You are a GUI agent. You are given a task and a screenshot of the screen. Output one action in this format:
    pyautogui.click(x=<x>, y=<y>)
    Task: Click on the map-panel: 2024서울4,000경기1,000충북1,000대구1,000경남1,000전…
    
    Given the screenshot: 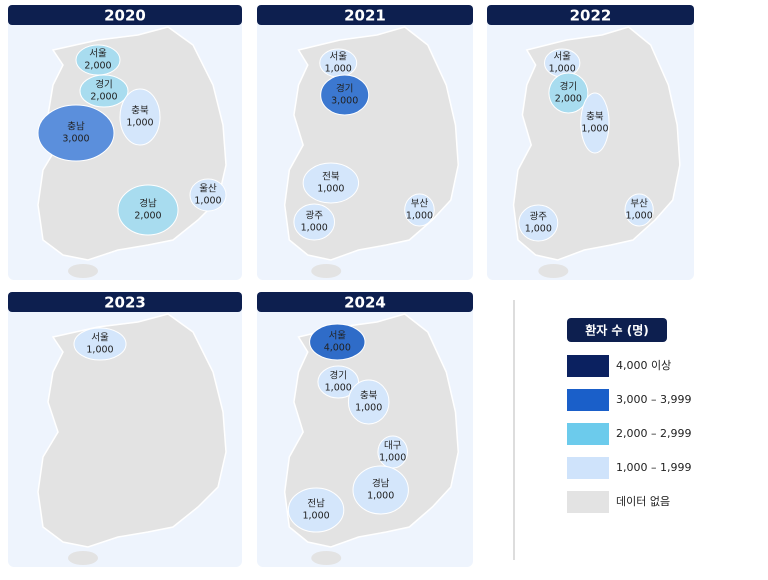 What is the action you would take?
    pyautogui.click(x=365, y=429)
    